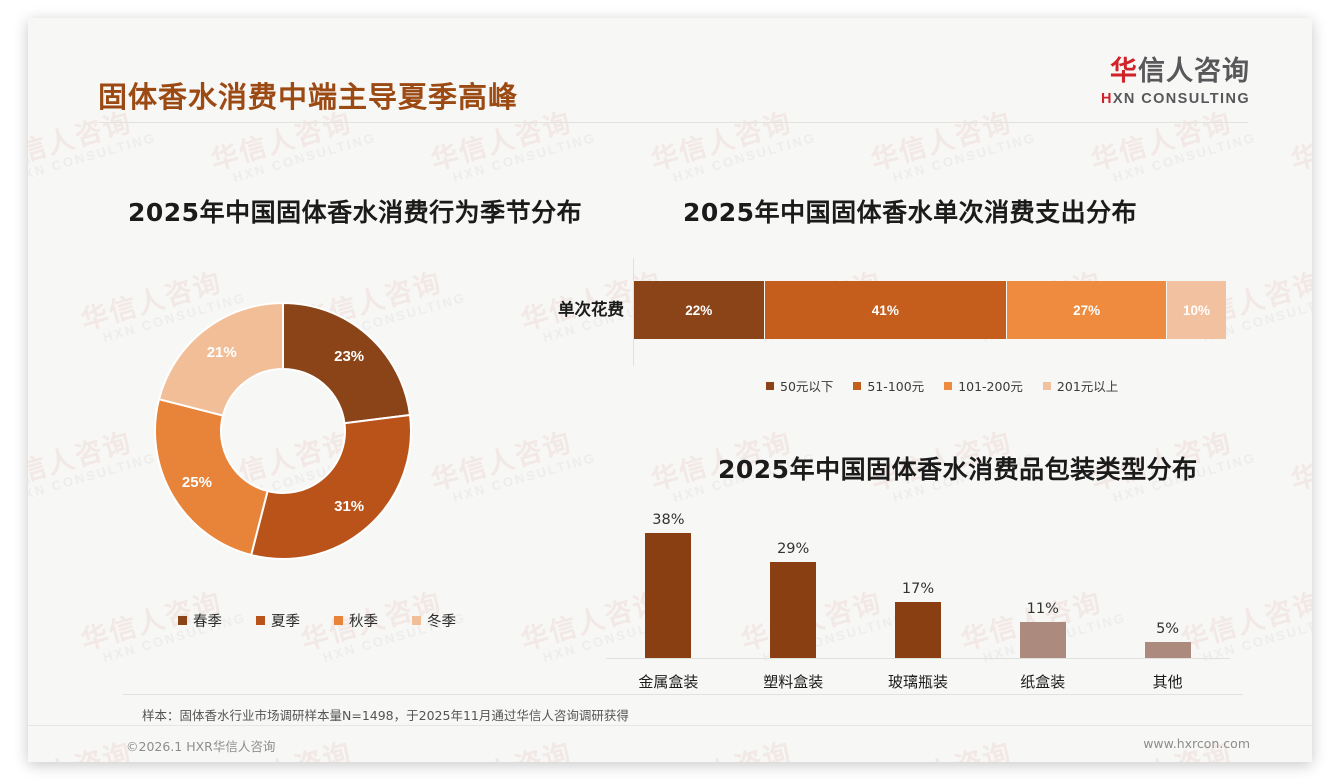  I want to click on package-bar-chart: 38% 29% 17% 11% 5% 金属盒装 塑料盒装 玻璃瓶装 纸盒装 其他, so click(918, 596).